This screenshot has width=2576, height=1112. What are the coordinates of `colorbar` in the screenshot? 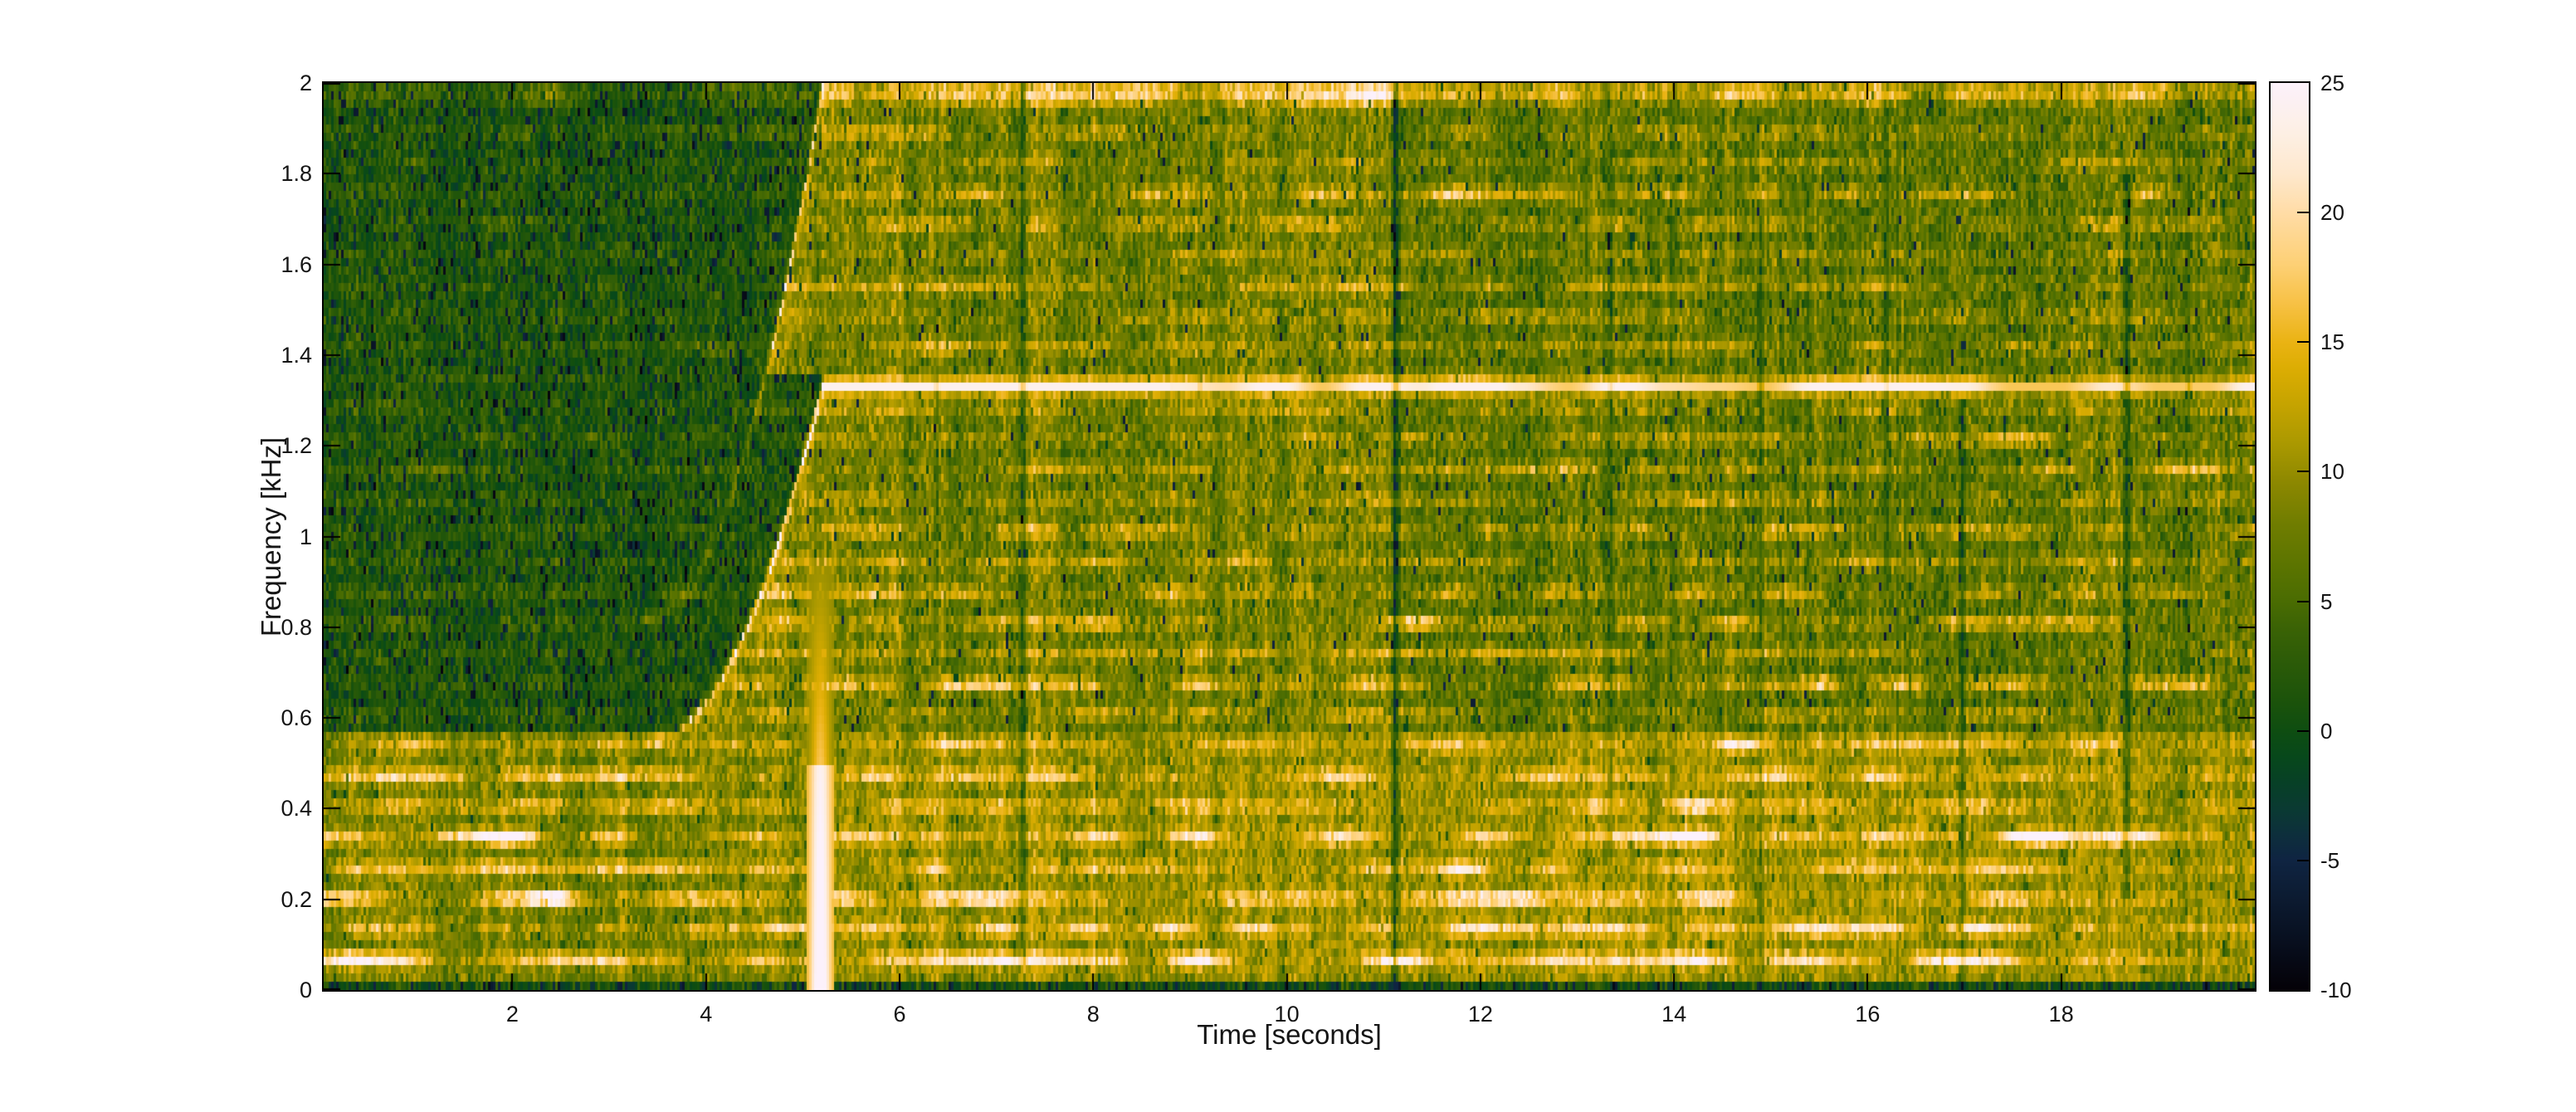 It's located at (2289, 536).